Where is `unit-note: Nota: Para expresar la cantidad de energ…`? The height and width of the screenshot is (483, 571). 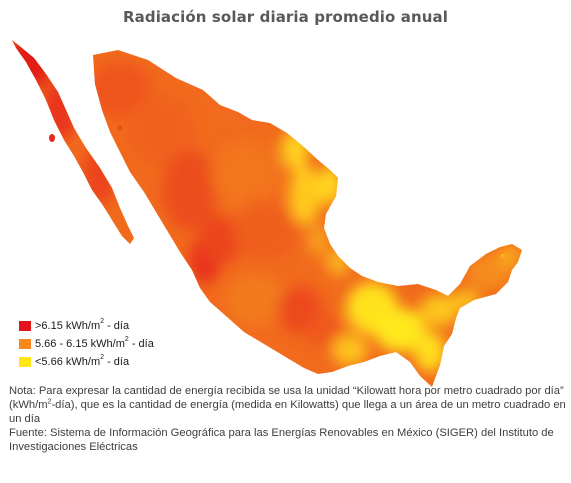 unit-note: Nota: Para expresar la cantidad de energ… is located at coordinates (287, 405).